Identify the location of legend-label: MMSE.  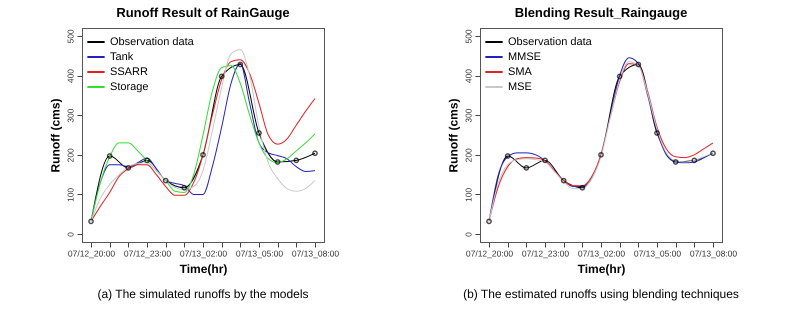
(524, 57).